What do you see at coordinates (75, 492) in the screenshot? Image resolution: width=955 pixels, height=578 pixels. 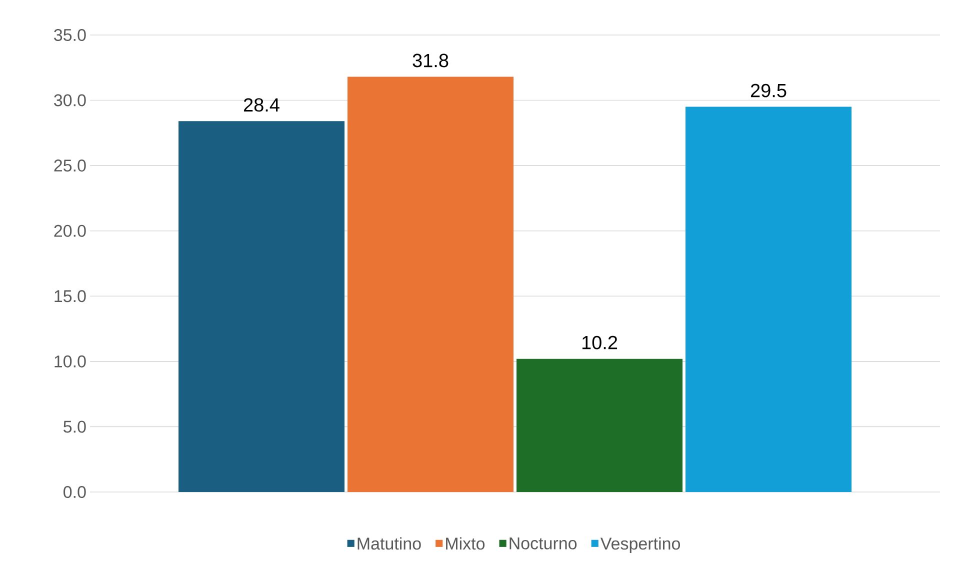 I see `y-tick-label: 0.0` at bounding box center [75, 492].